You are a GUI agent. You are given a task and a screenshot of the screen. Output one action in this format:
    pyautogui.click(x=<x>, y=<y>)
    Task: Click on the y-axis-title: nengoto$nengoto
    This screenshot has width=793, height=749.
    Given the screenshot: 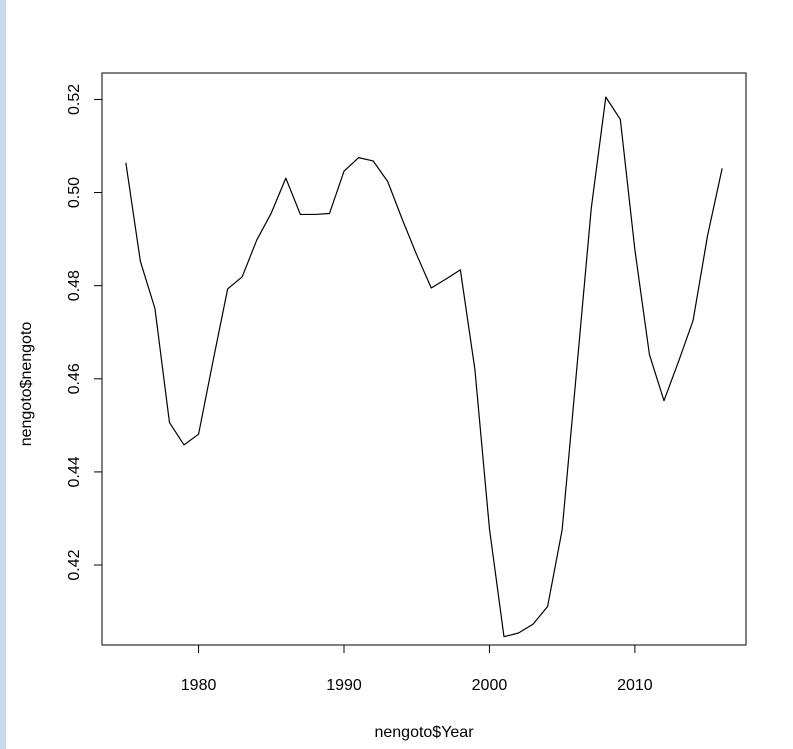 What is the action you would take?
    pyautogui.click(x=26, y=384)
    